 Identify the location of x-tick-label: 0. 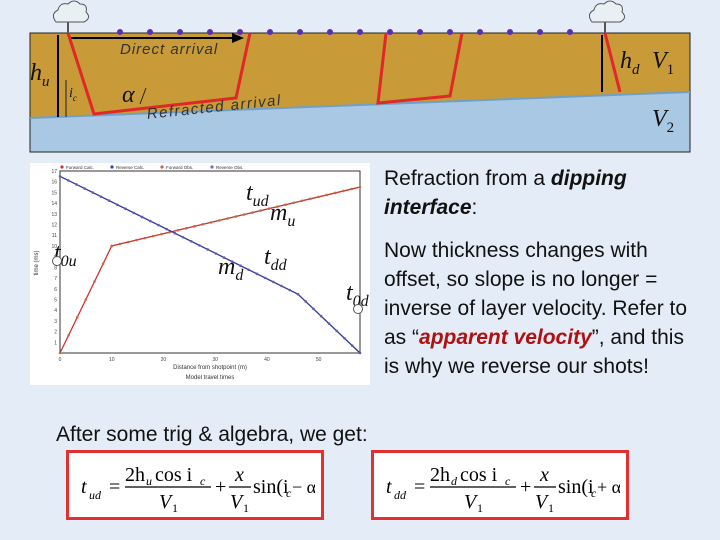
(60, 360).